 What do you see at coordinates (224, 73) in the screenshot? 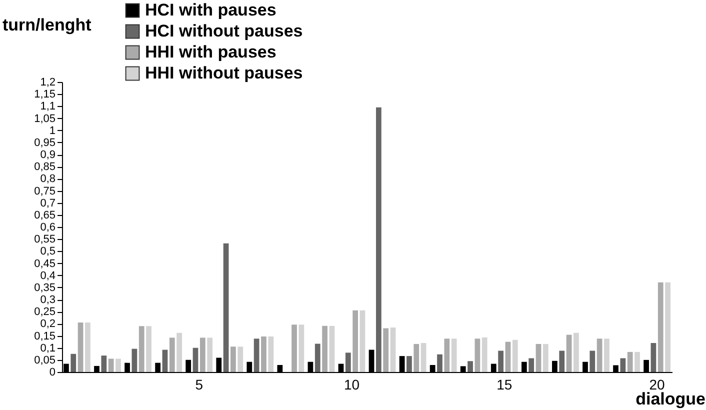
I see `legend-label: HHI without pauses` at bounding box center [224, 73].